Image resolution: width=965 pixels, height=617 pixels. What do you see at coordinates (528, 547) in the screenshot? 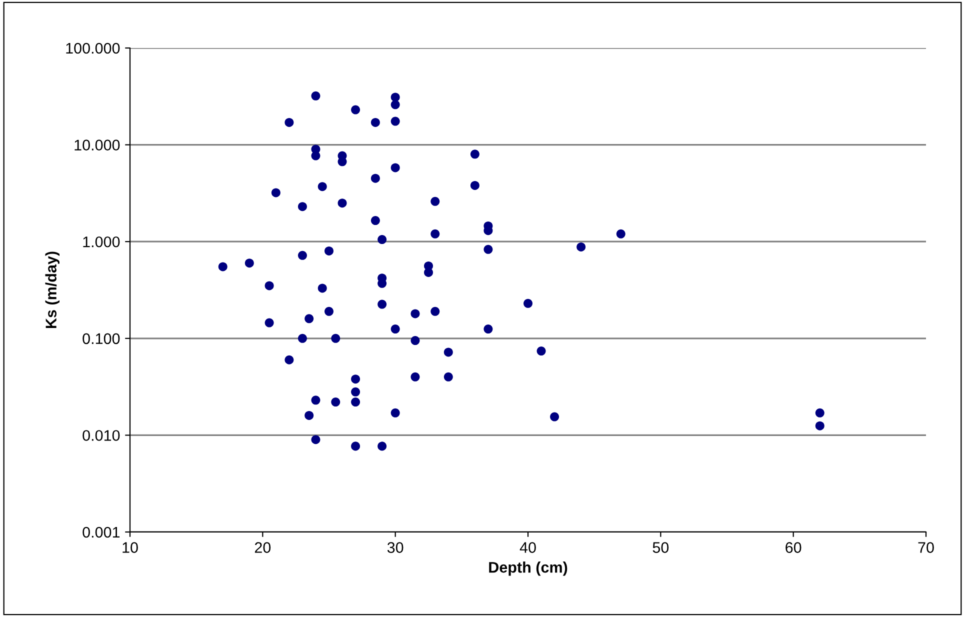
I see `x-tick-label: 40` at bounding box center [528, 547].